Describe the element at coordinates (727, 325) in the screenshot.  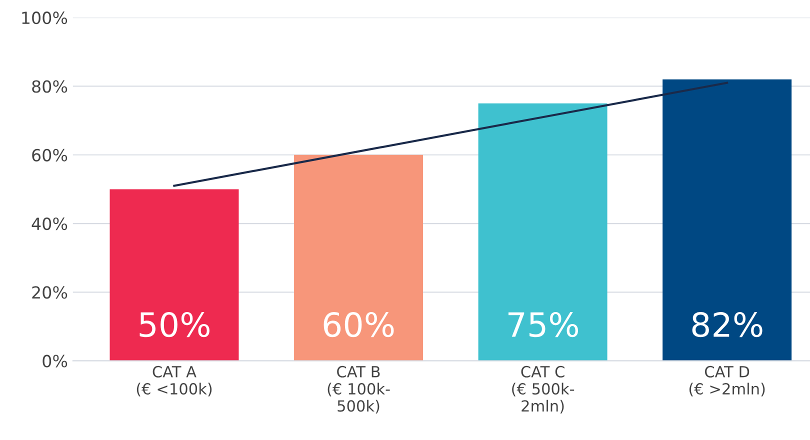
I see `data-label: 82%` at that location.